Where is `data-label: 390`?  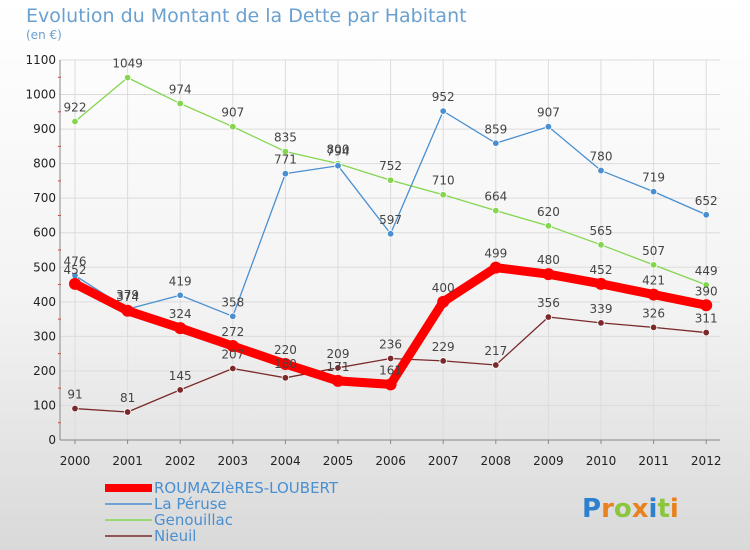 data-label: 390 is located at coordinates (706, 291).